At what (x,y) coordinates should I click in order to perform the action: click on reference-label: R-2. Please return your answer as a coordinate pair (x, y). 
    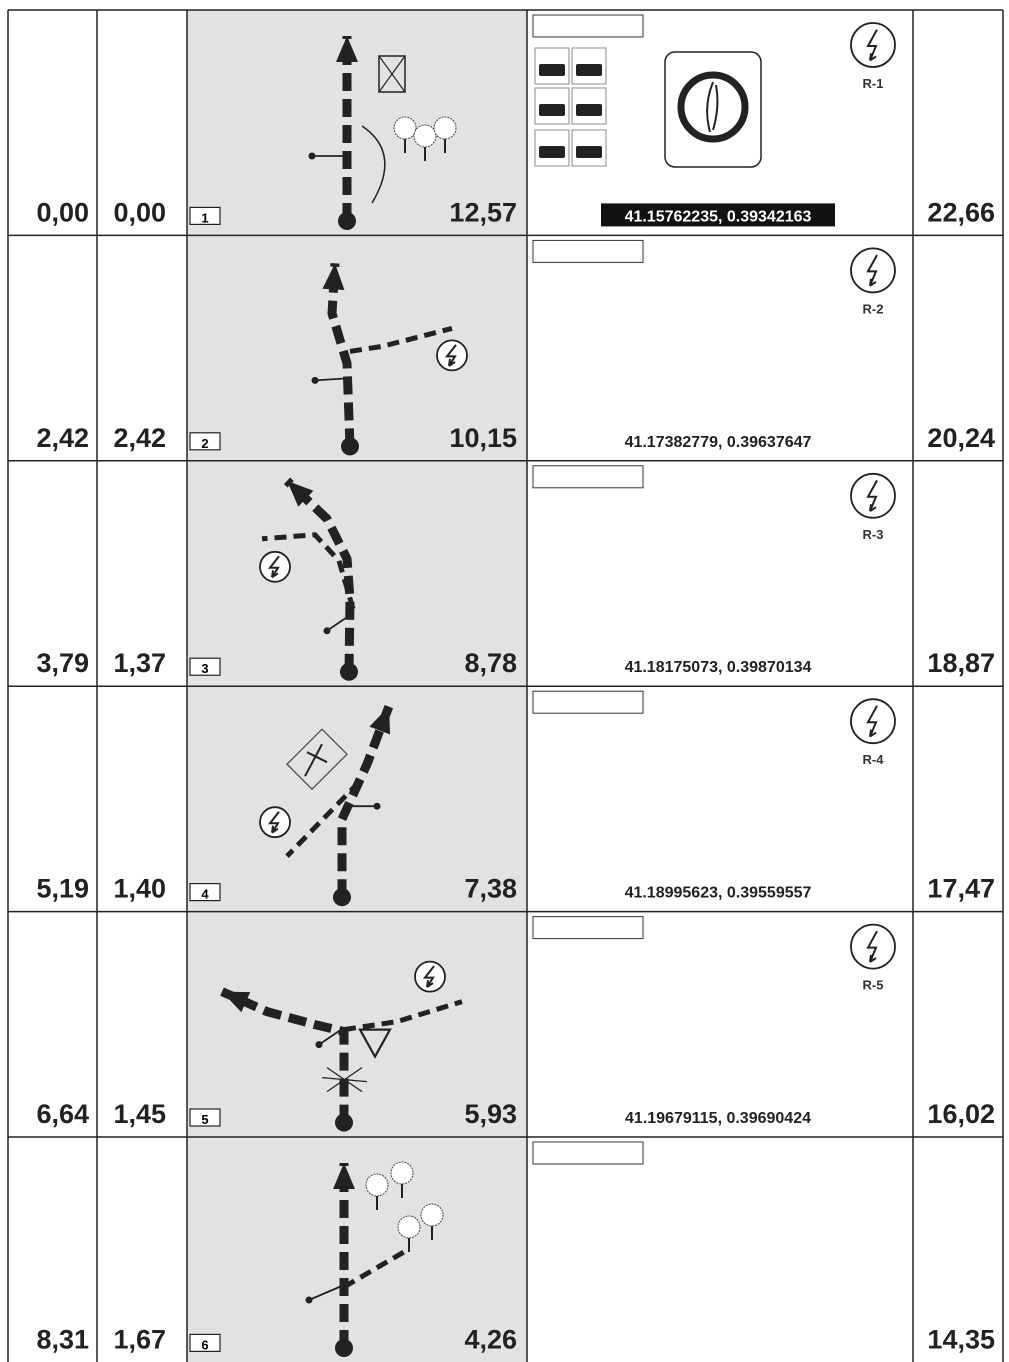
    Looking at the image, I should click on (873, 308).